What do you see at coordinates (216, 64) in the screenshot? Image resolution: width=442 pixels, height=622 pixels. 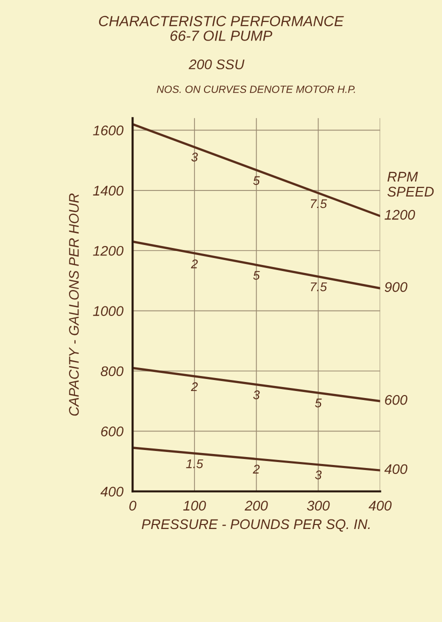 I see `chart-subtitle: 200 SSU` at bounding box center [216, 64].